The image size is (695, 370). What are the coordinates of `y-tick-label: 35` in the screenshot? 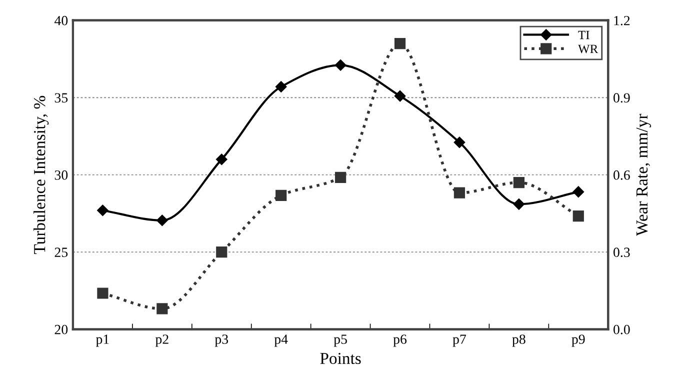 It's located at (61, 98).